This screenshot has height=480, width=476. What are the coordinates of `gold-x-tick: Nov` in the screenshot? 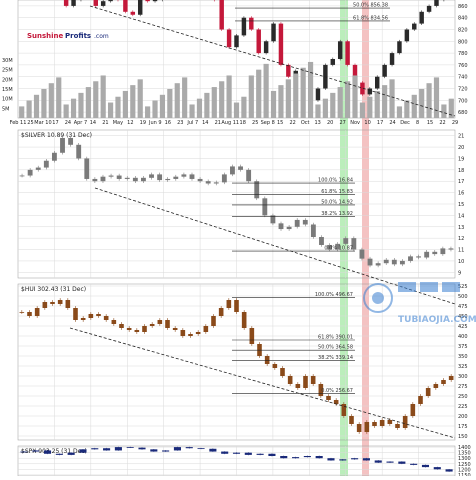 It's located at (355, 123).